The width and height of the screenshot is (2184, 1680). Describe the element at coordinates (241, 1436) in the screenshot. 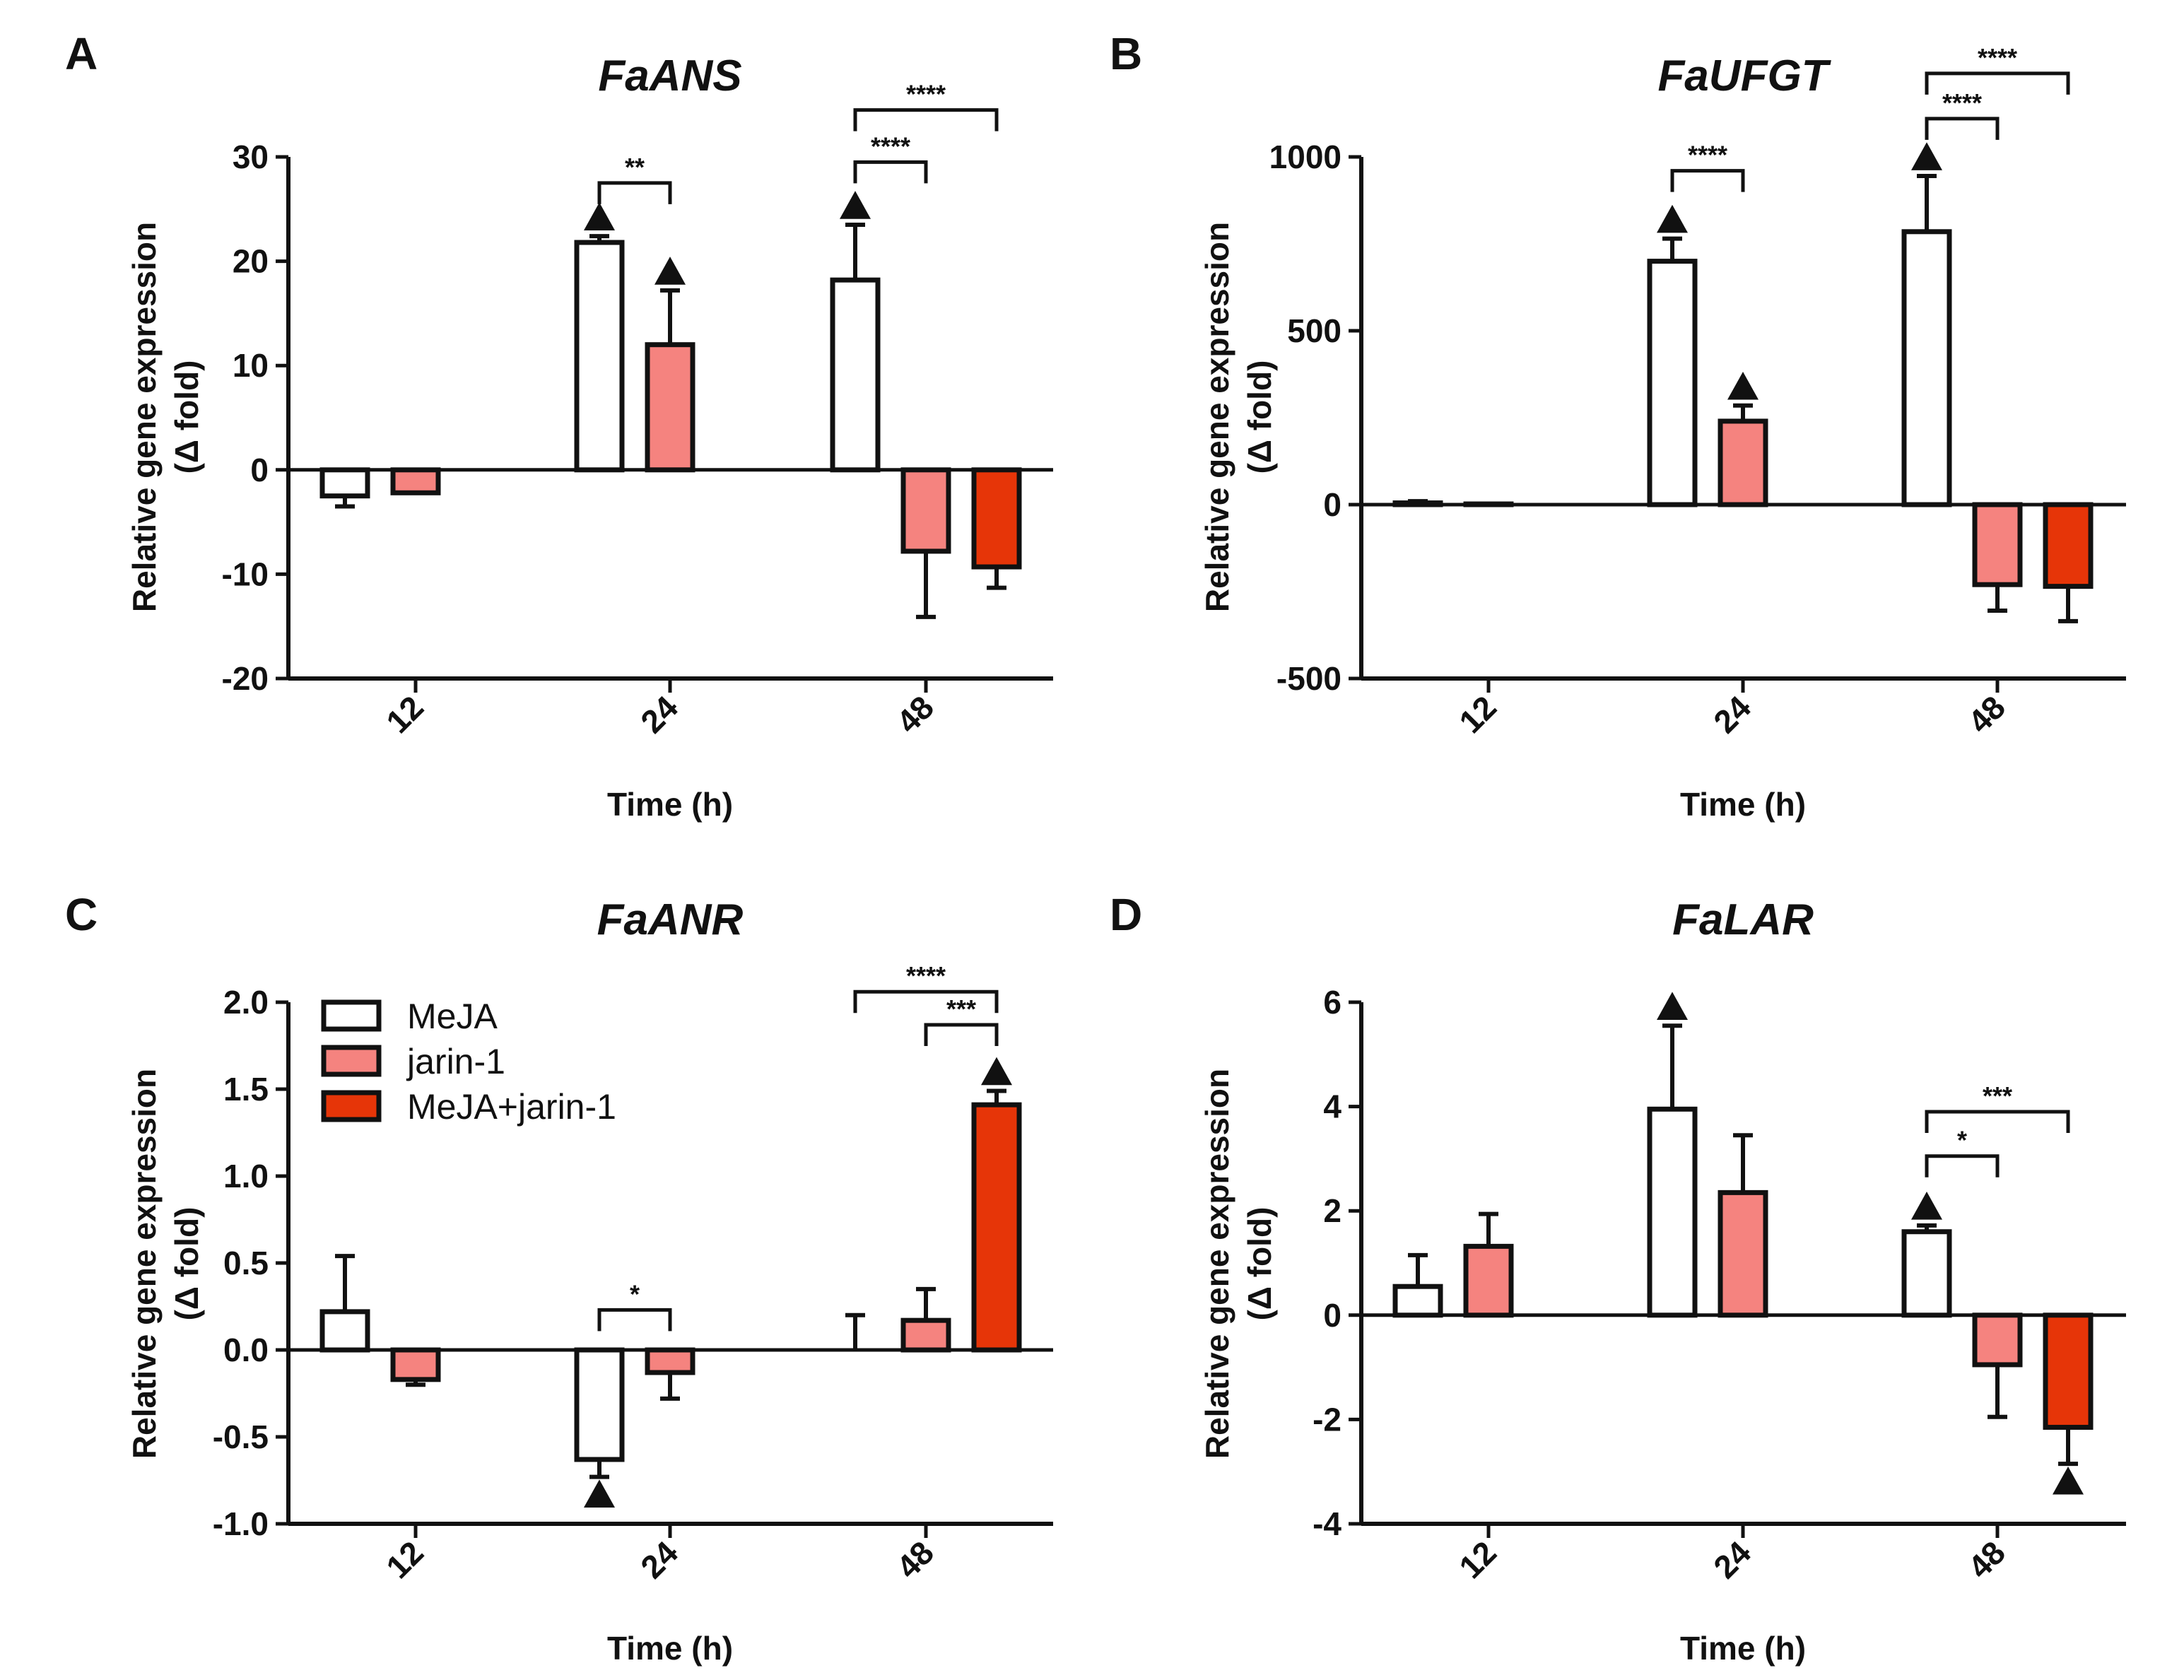

I see `y-tick-label: -0.5` at that location.